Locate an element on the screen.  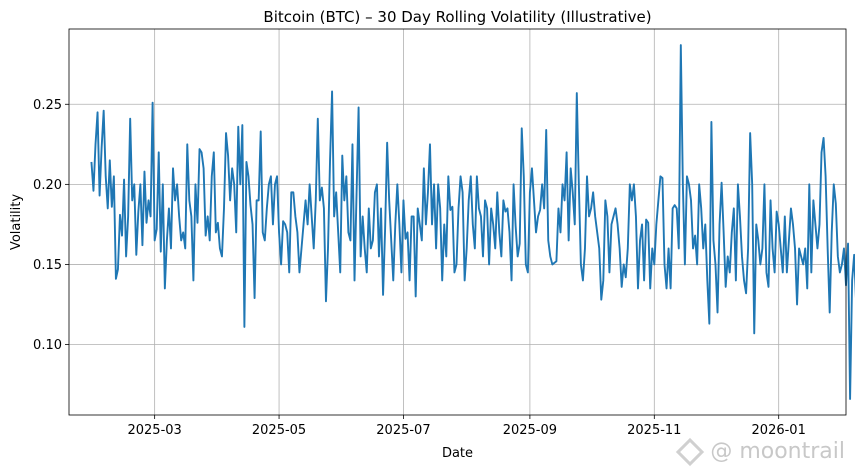
x-tick-label: 2025-09 is located at coordinates (530, 430).